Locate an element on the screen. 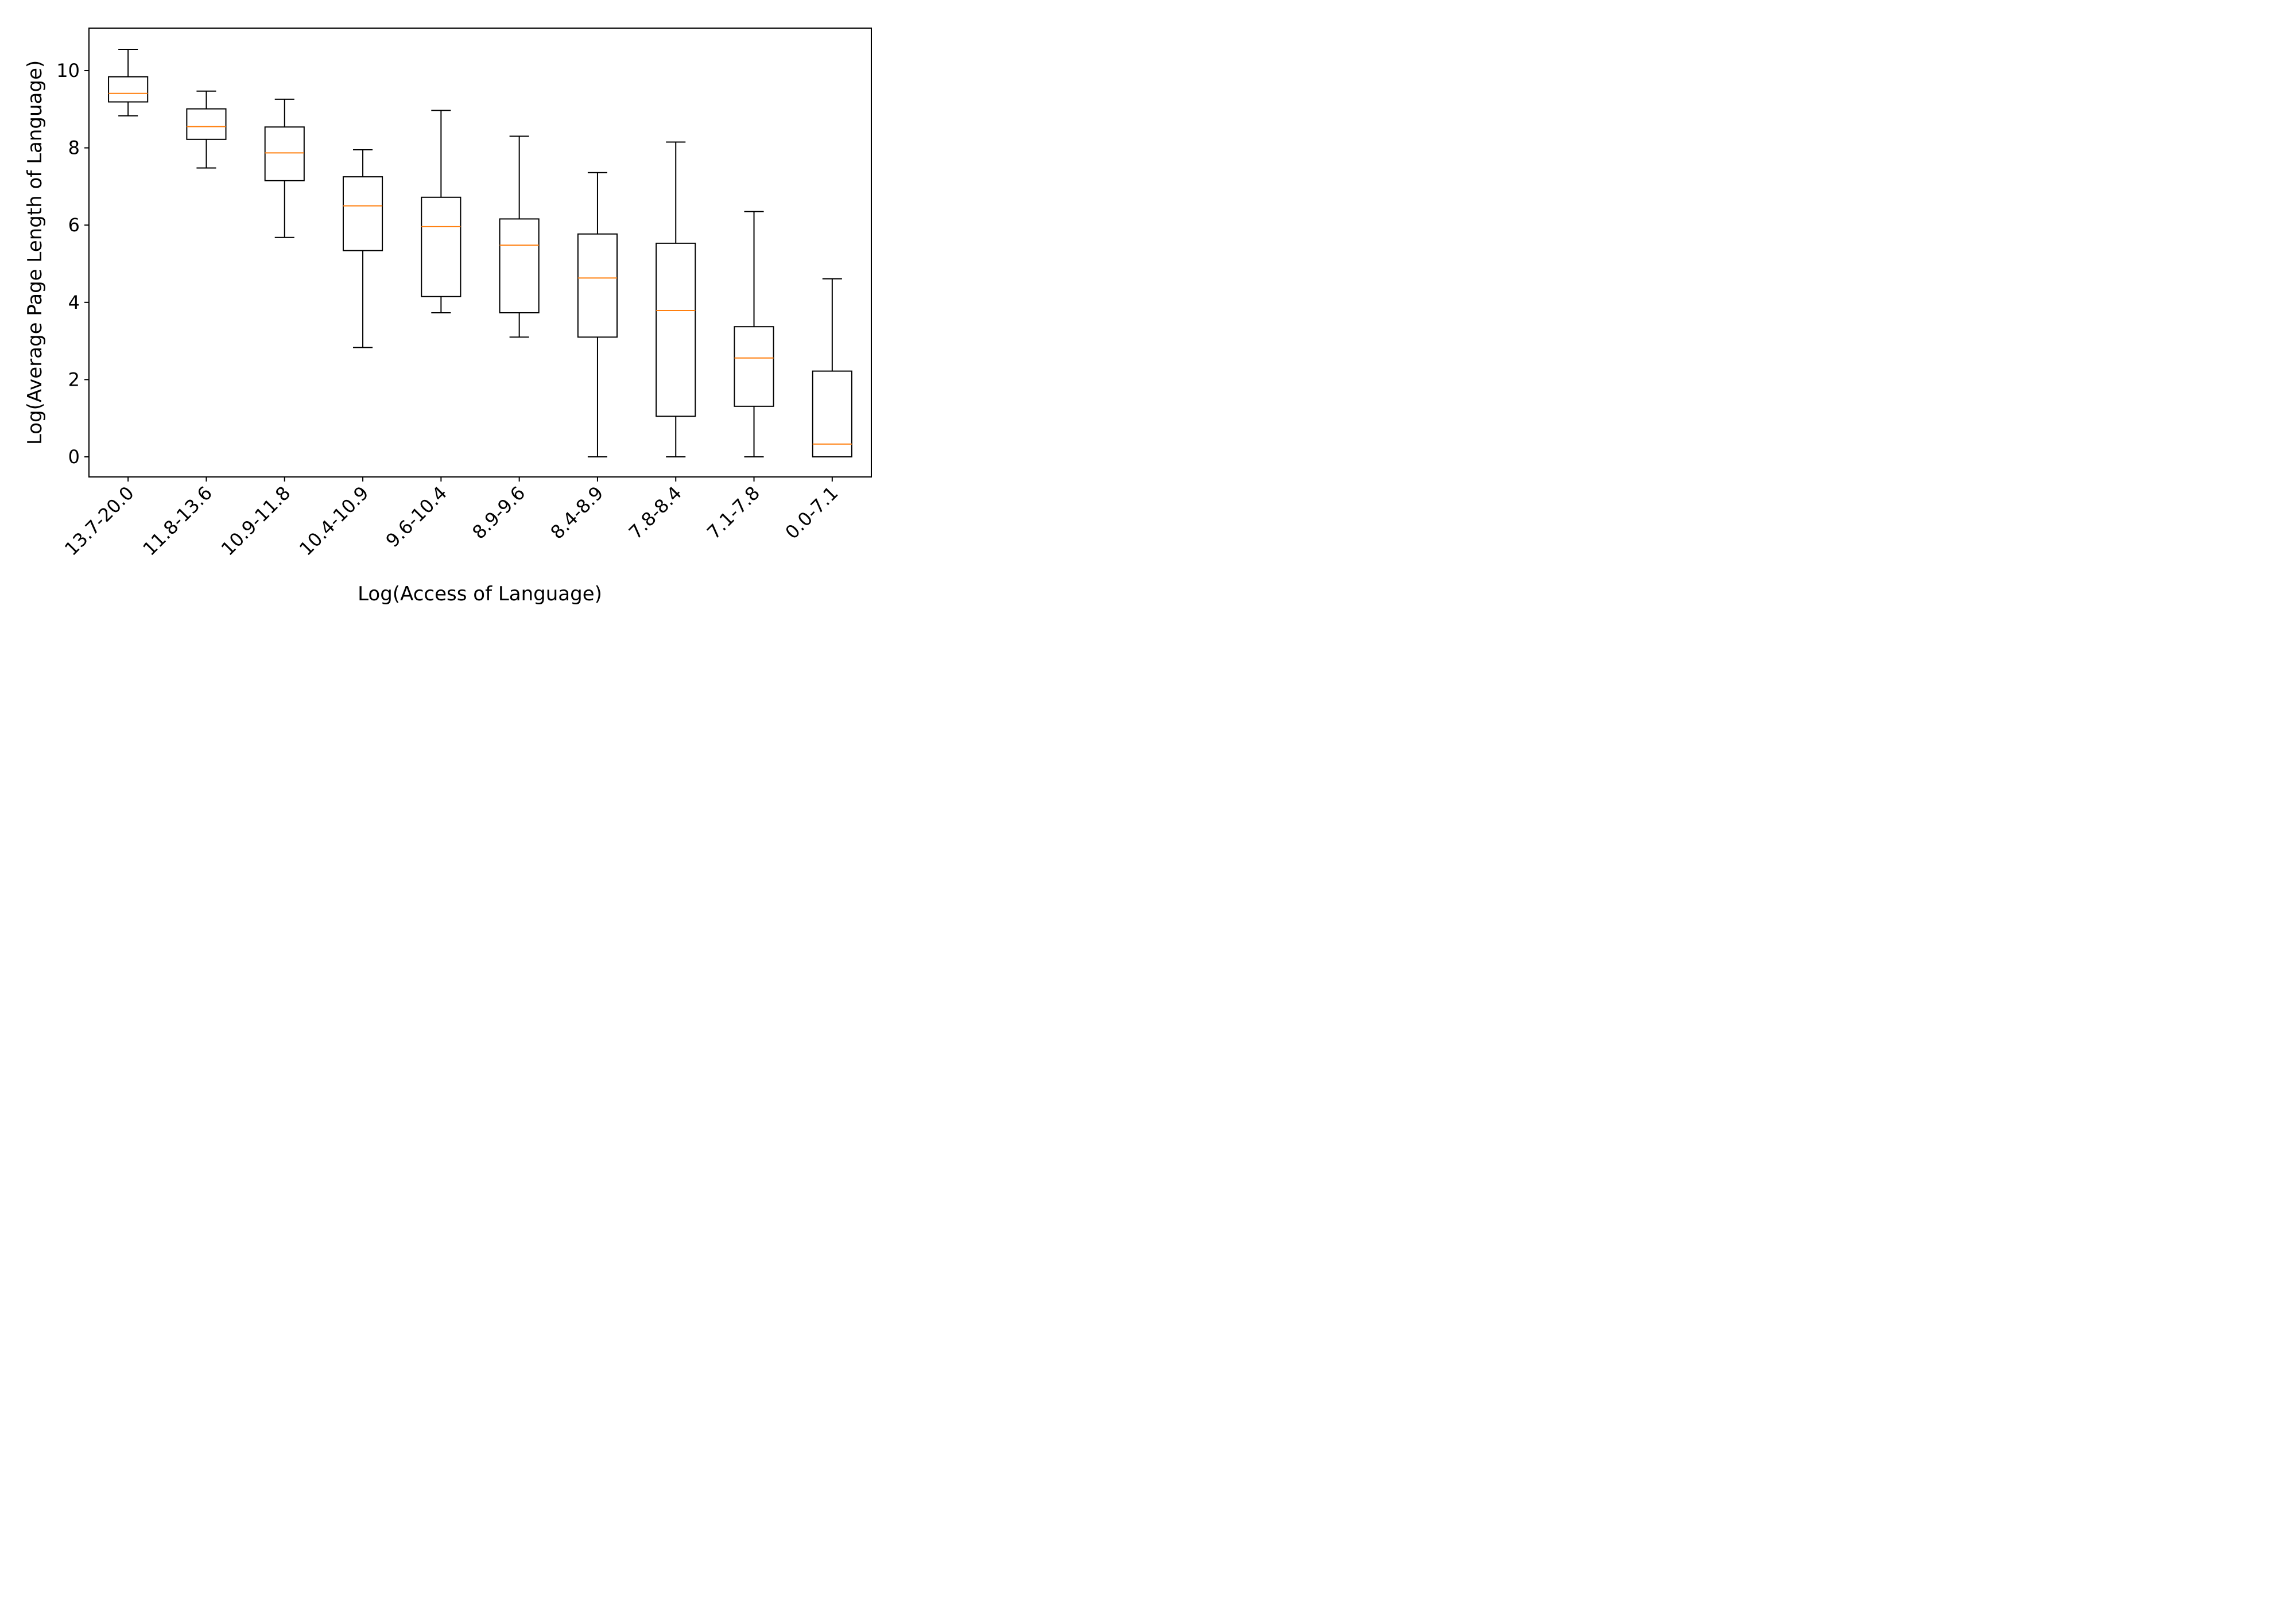 The image size is (2296, 1607). plot-layer is located at coordinates (480, 254).